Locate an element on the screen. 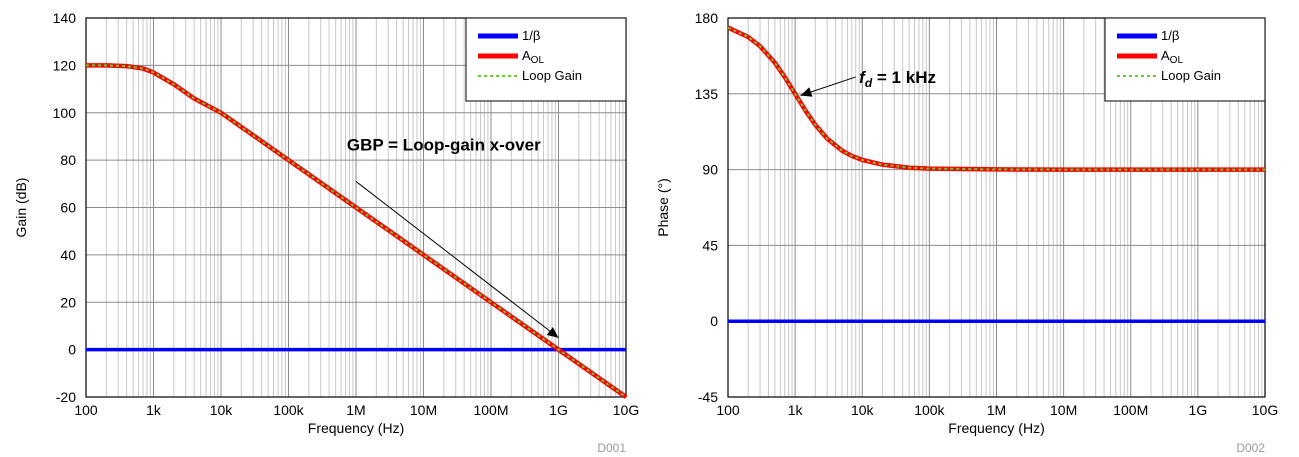 The width and height of the screenshot is (1299, 457). y-tick-label: -45 is located at coordinates (708, 397).